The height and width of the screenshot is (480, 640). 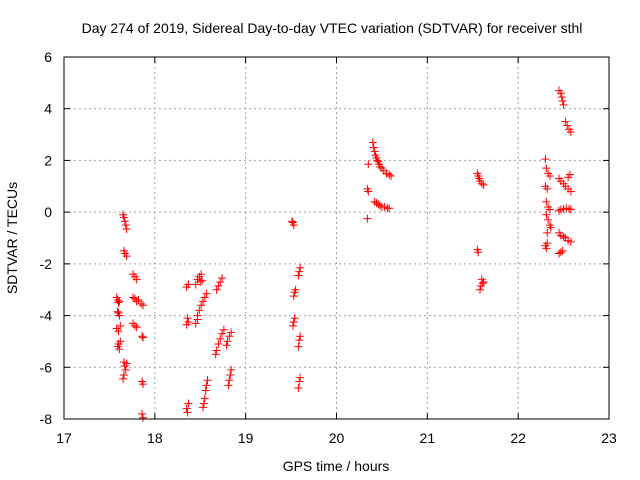 I want to click on y-axis-label: SDTVAR / TECUs, so click(x=12, y=238).